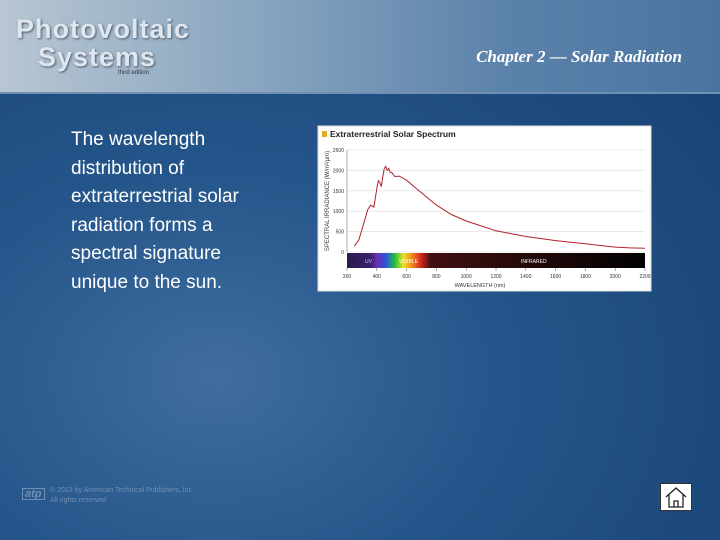 The height and width of the screenshot is (540, 720). What do you see at coordinates (644, 277) in the screenshot?
I see `x-tick-label: 2200` at bounding box center [644, 277].